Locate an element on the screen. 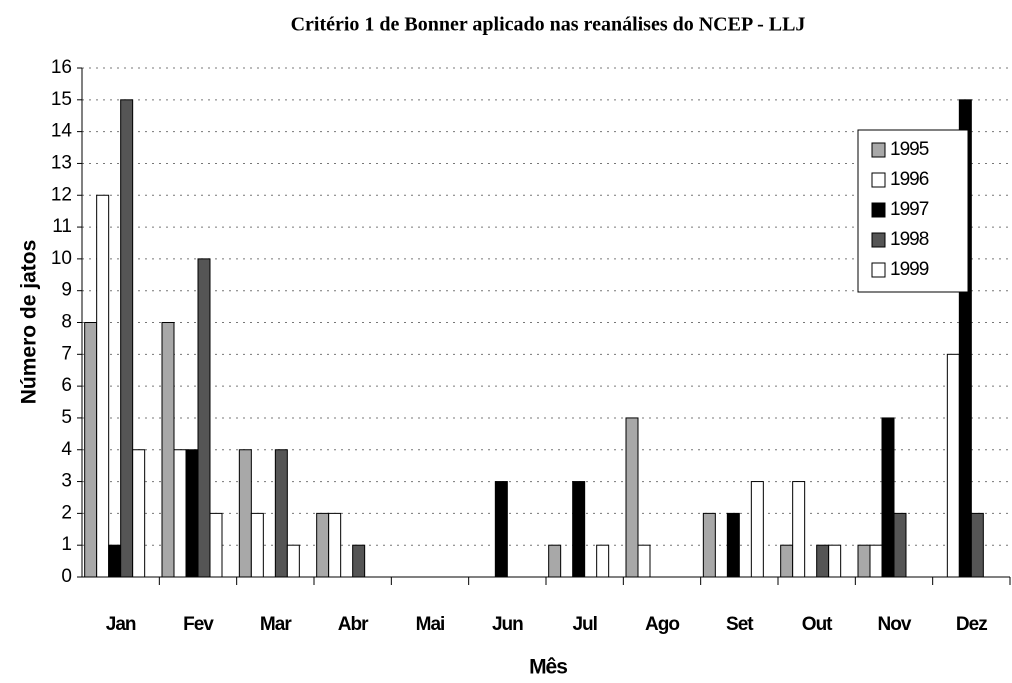  y-tick-label: 10 is located at coordinates (61, 258).